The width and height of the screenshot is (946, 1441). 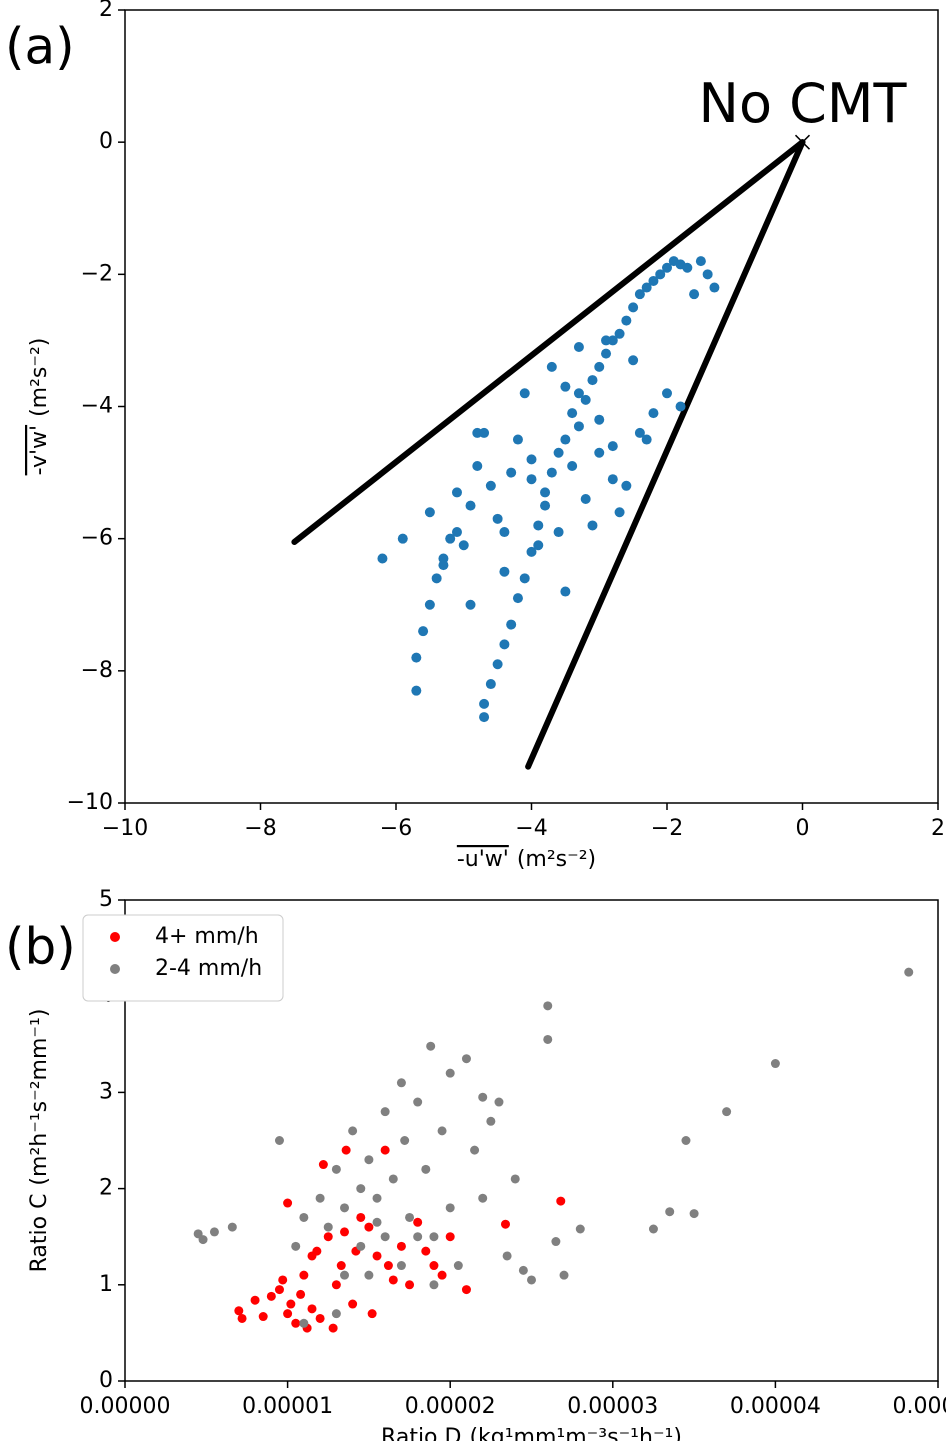 I want to click on y-tick-label: −10, so click(x=90, y=802).